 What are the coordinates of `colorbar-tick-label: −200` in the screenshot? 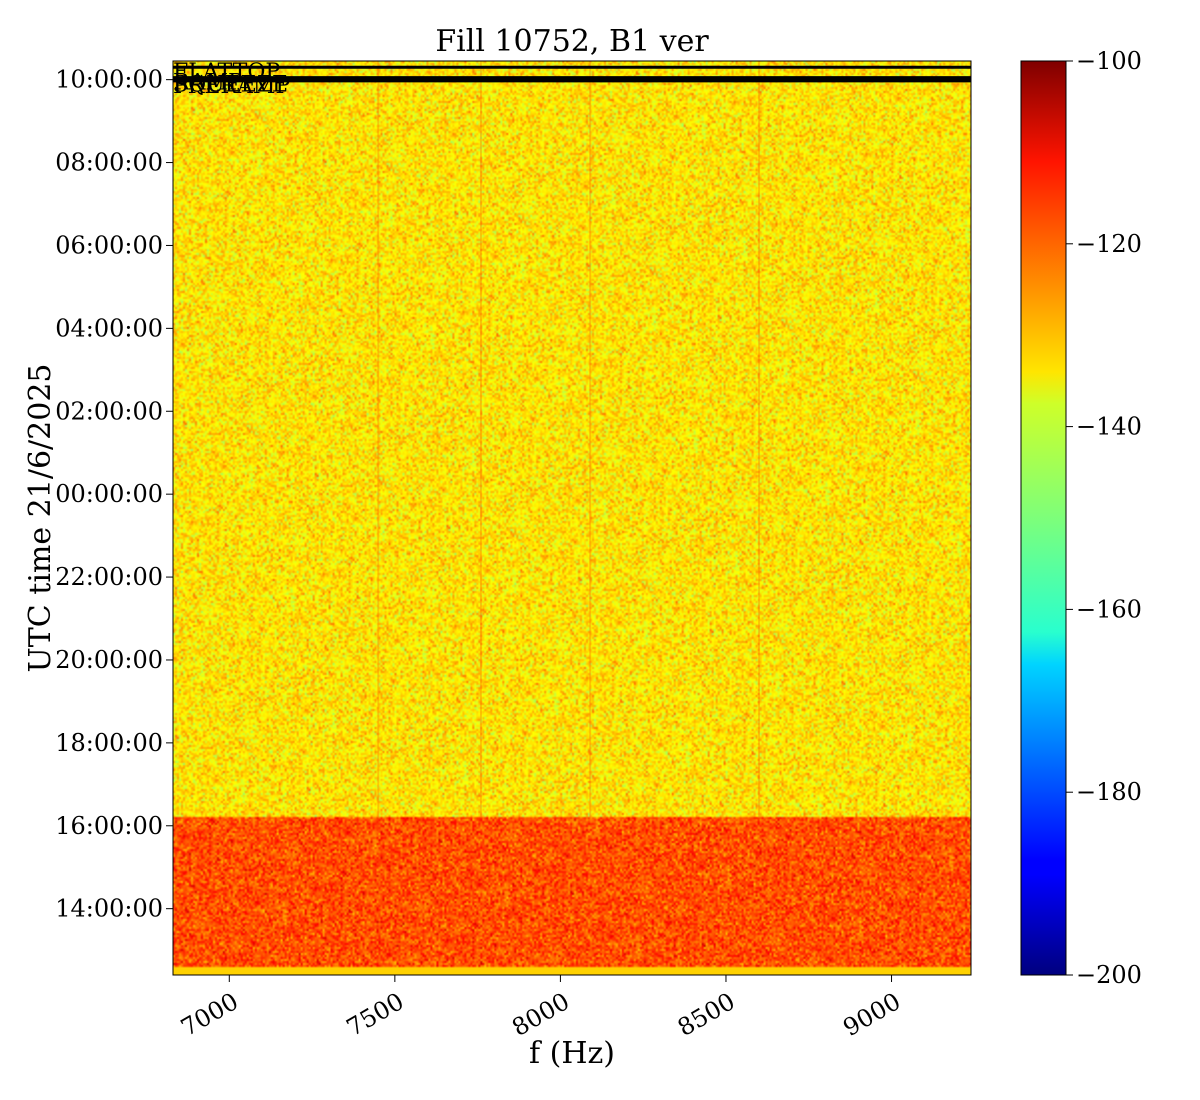 It's located at (1109, 975).